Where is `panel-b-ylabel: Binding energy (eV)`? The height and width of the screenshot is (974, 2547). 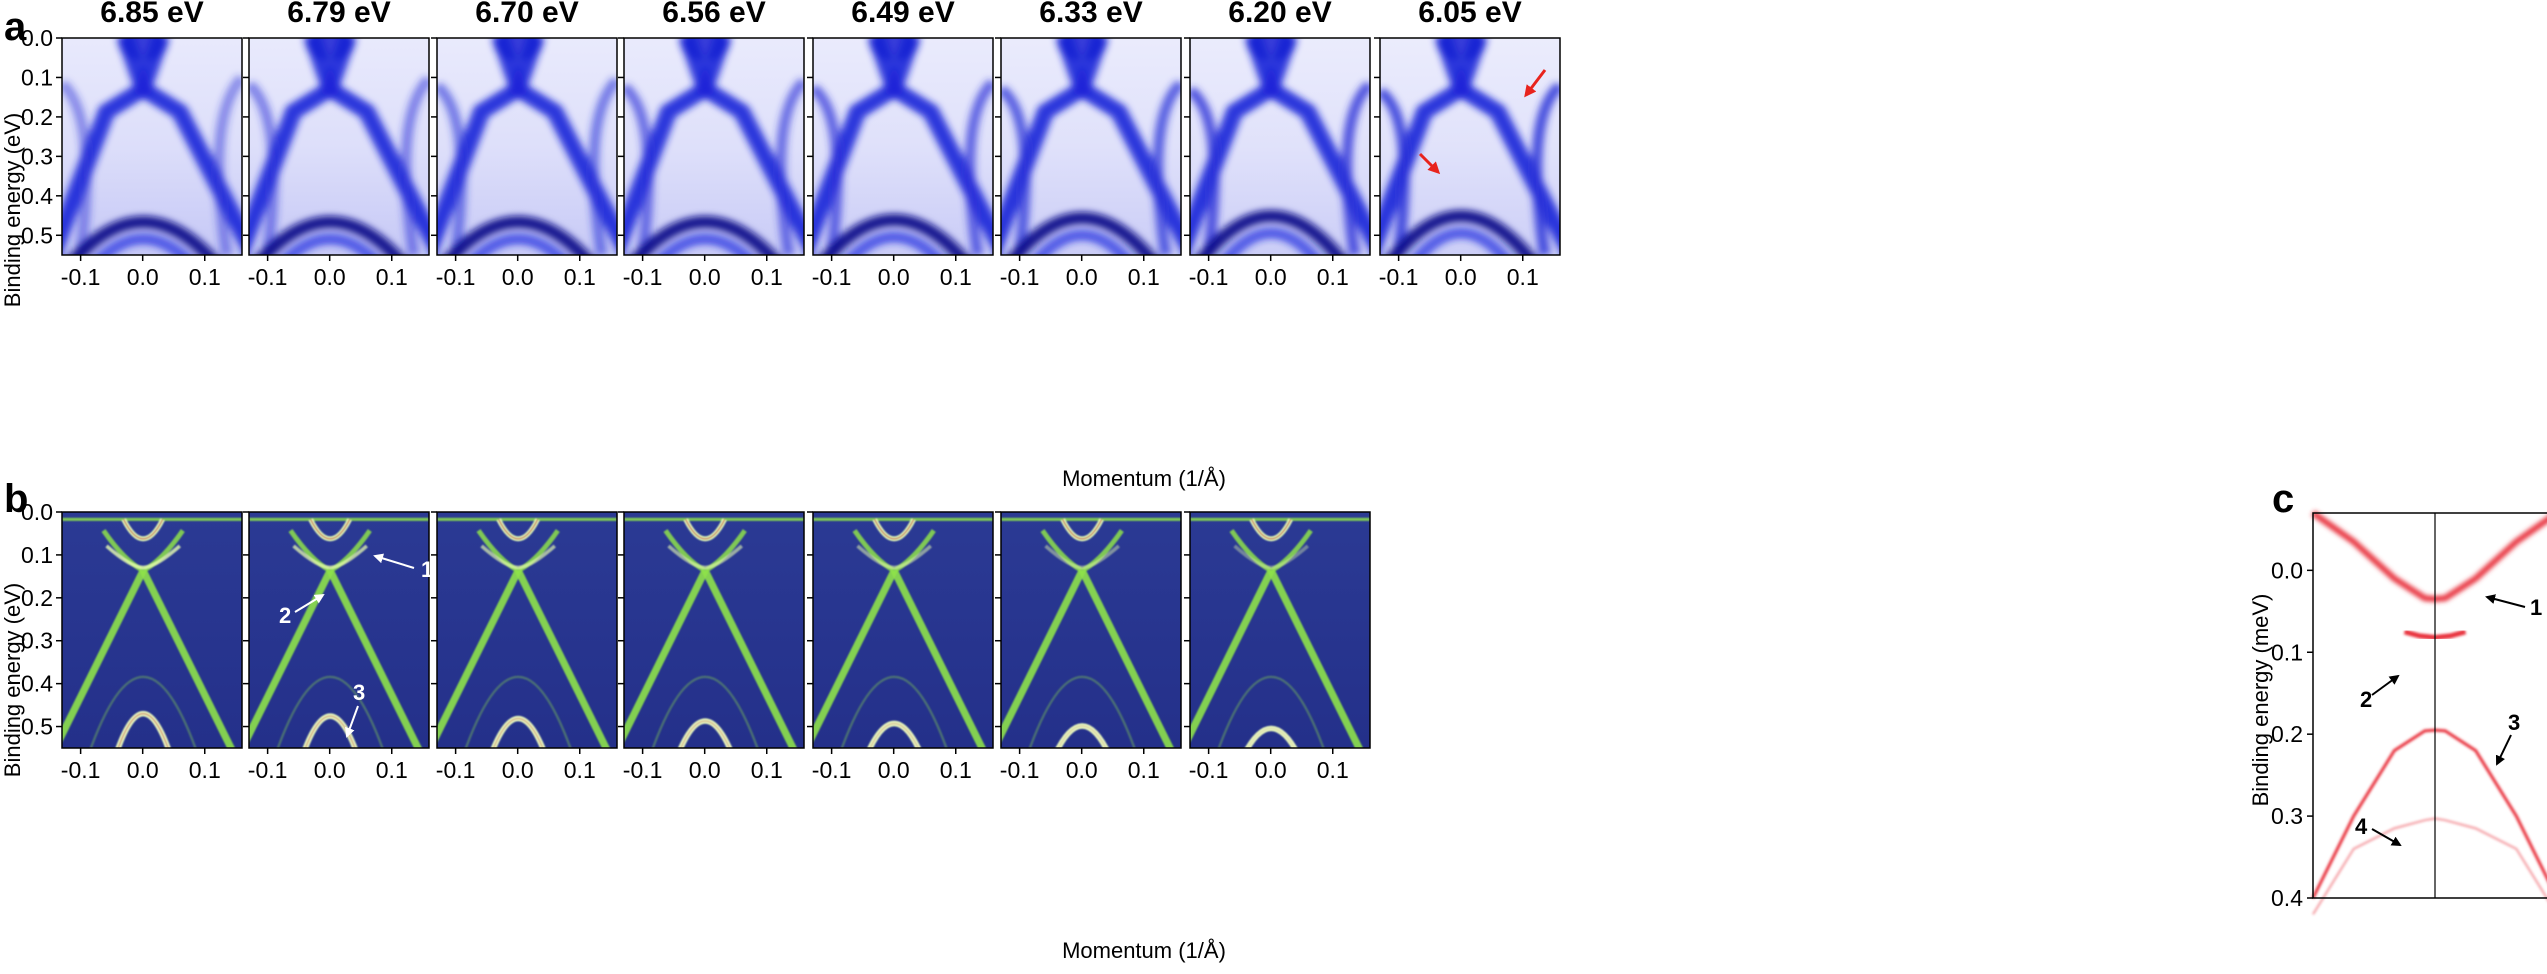 panel-b-ylabel: Binding energy (eV) is located at coordinates (12, 680).